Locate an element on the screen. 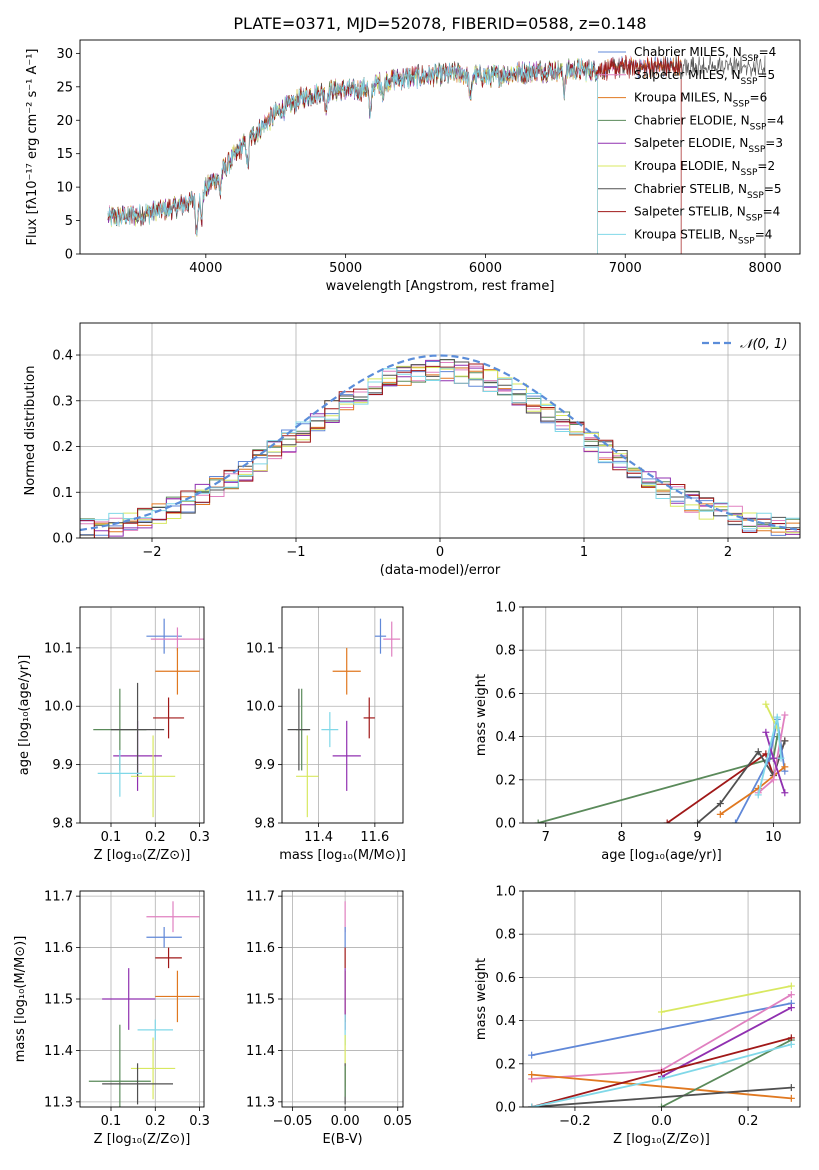 This screenshot has height=1170, width=819. weight_vs_age-ylabel: mass weight is located at coordinates (481, 715).